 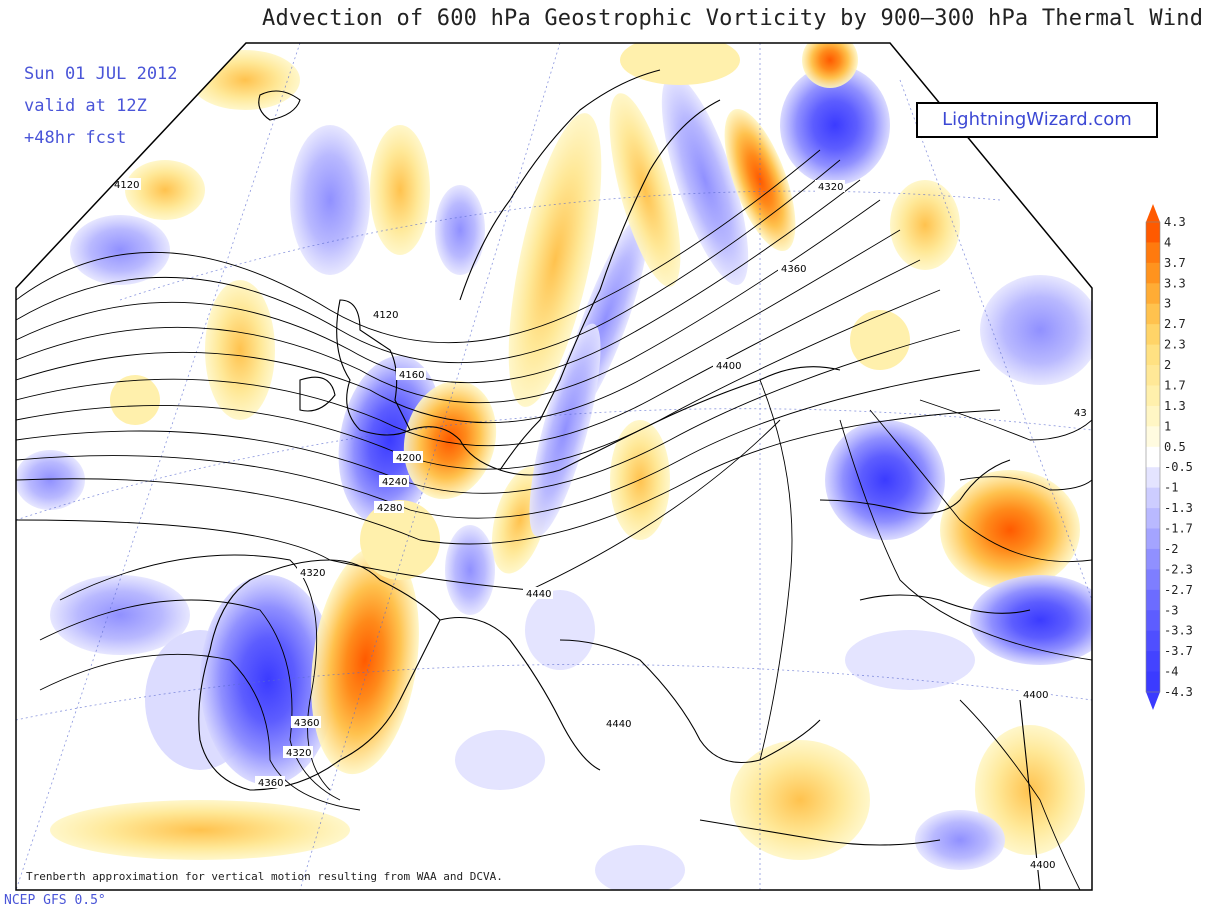 What do you see at coordinates (1175, 406) in the screenshot?
I see `colorbar-label: 1.3` at bounding box center [1175, 406].